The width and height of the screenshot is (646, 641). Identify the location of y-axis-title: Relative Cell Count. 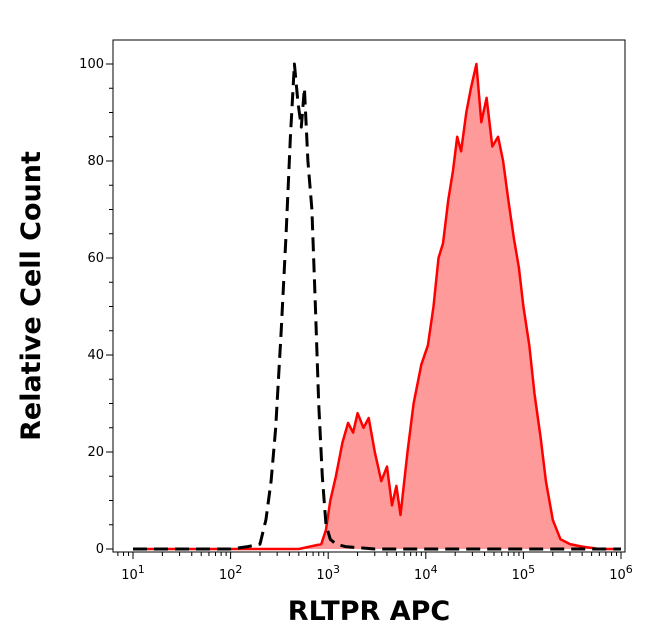
(31, 296).